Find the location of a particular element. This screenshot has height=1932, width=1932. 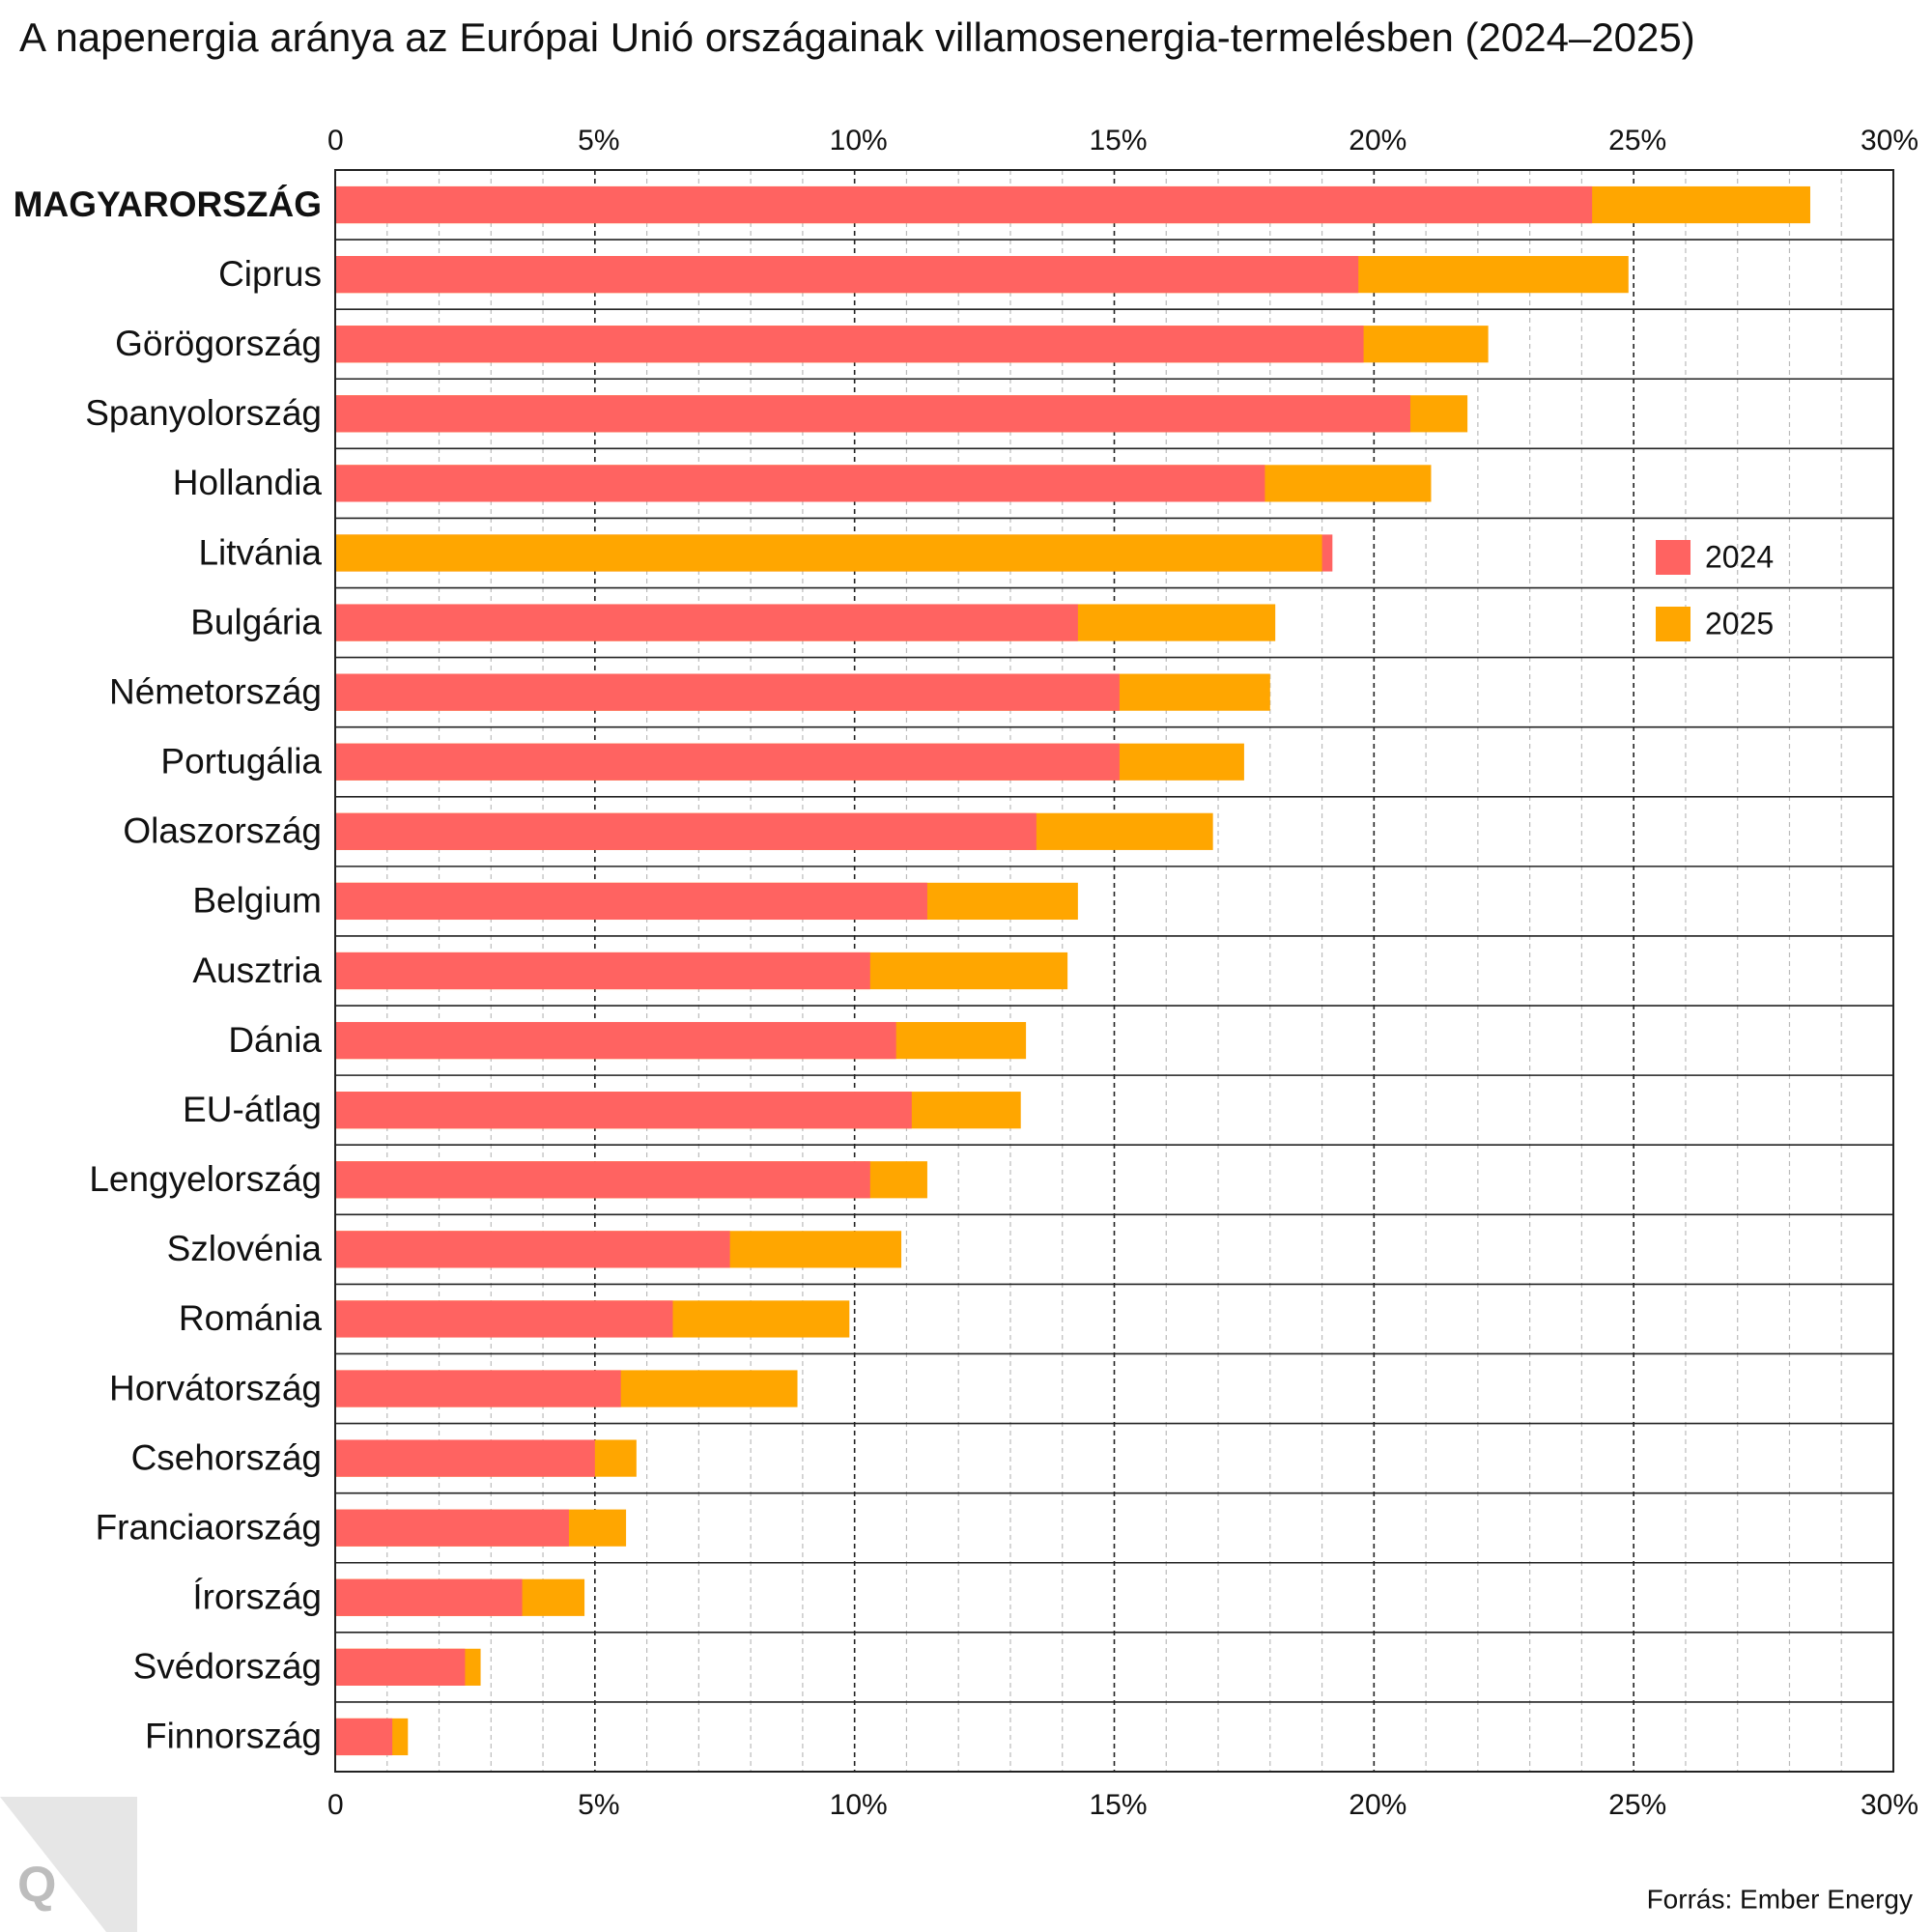

y-tick-label: Franciaország is located at coordinates (209, 1527).